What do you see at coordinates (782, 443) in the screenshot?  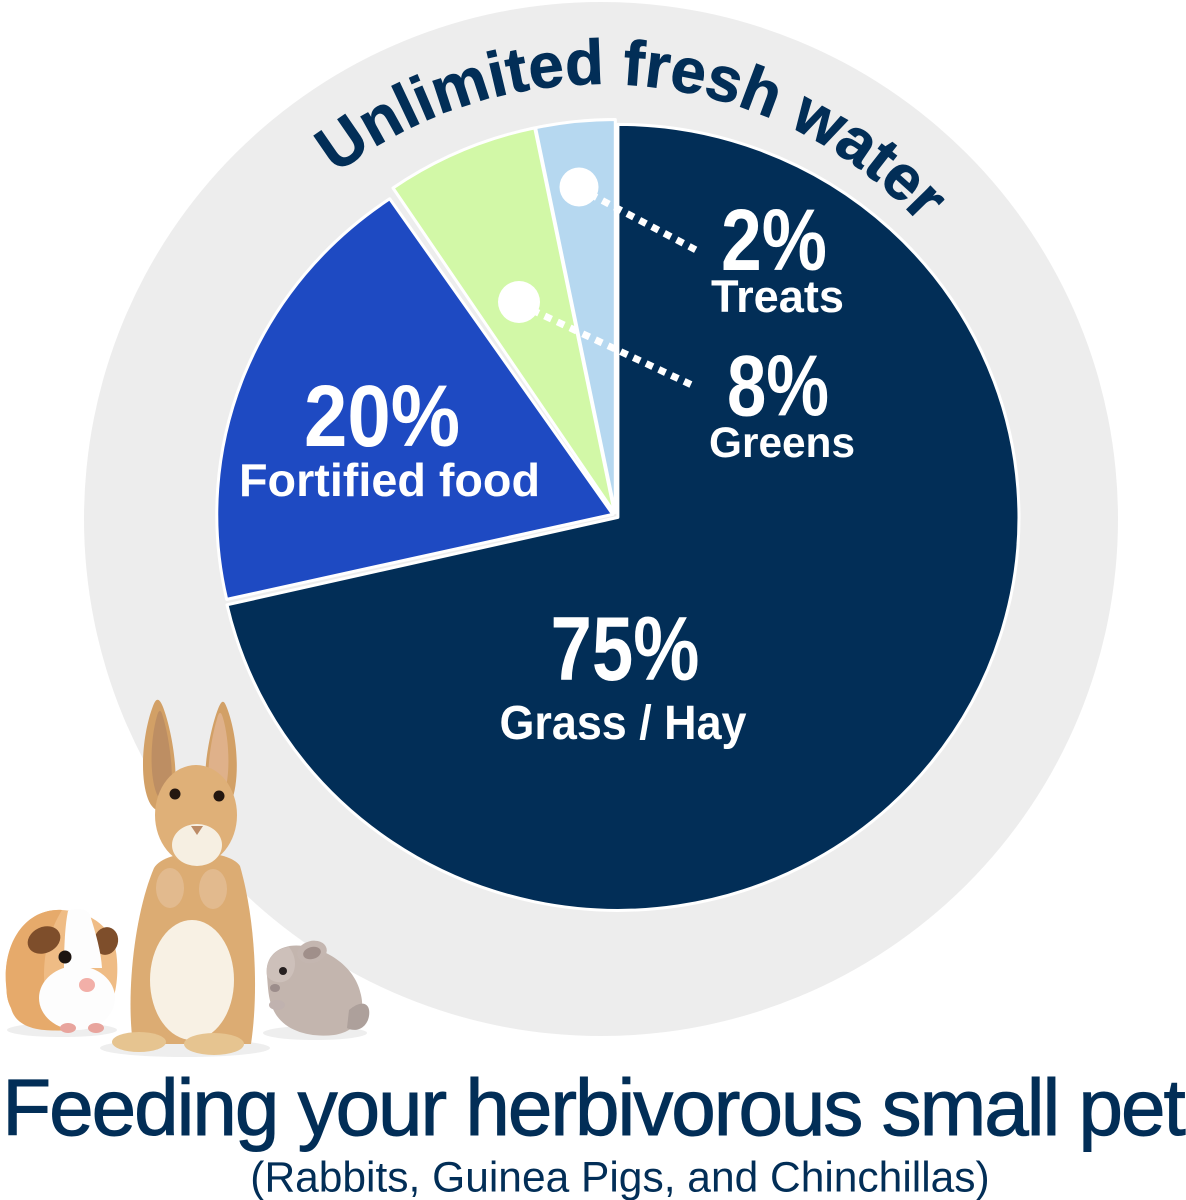 I see `svg-text: Greens` at bounding box center [782, 443].